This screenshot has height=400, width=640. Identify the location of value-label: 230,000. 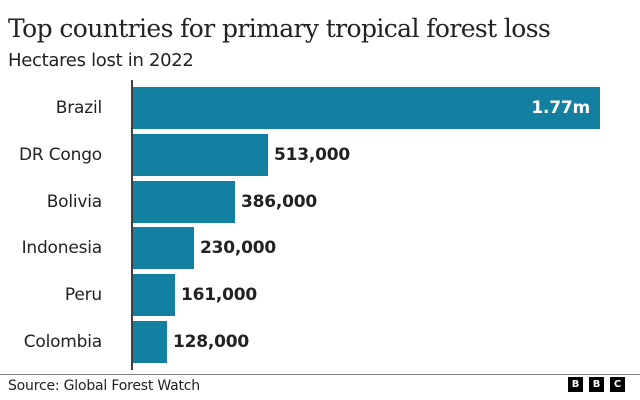
(238, 248).